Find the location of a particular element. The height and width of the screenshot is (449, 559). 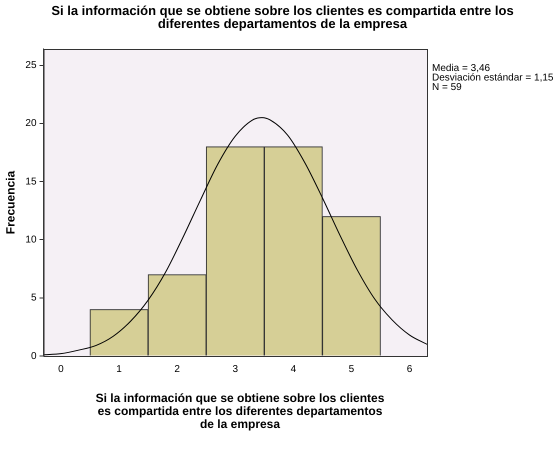

y-tick-label: 25 is located at coordinates (31, 66).